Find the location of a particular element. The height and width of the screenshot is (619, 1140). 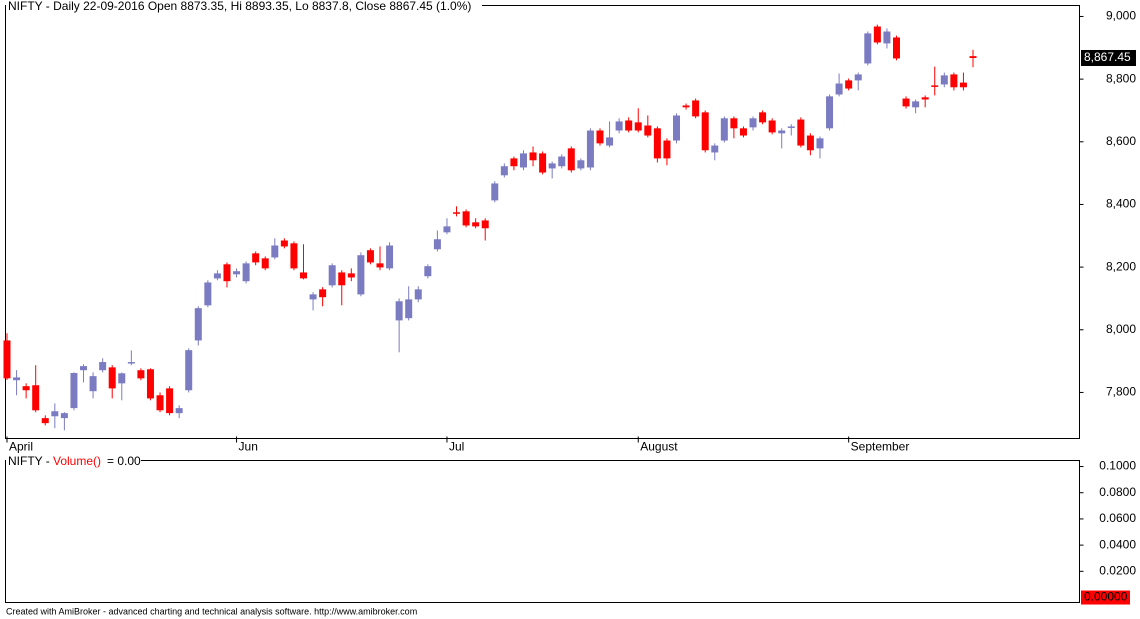

indicator-name: Volume() is located at coordinates (77, 461).